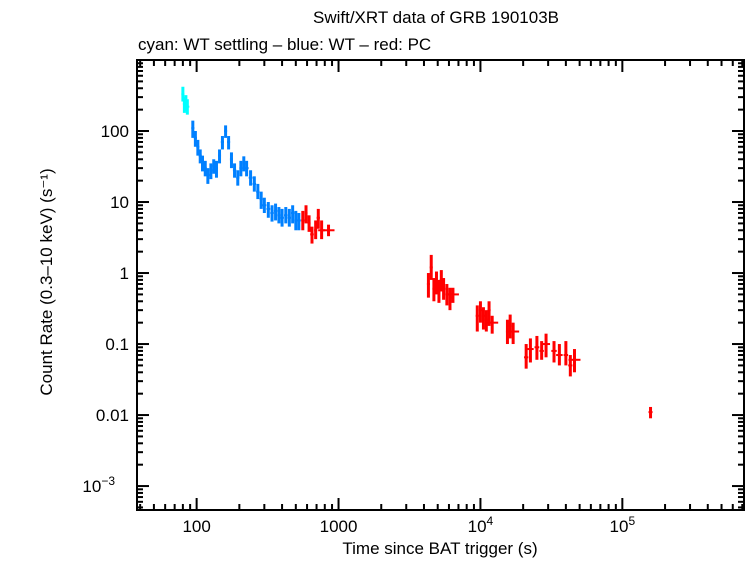 The width and height of the screenshot is (746, 563). What do you see at coordinates (117, 344) in the screenshot?
I see `y-tick-label: 0.1` at bounding box center [117, 344].